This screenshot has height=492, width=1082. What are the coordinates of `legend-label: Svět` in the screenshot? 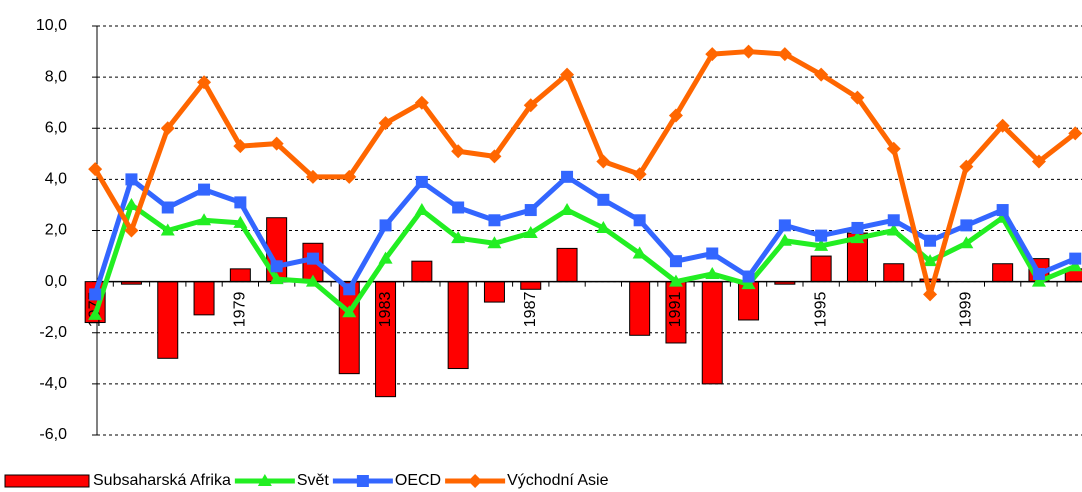 It's located at (313, 480).